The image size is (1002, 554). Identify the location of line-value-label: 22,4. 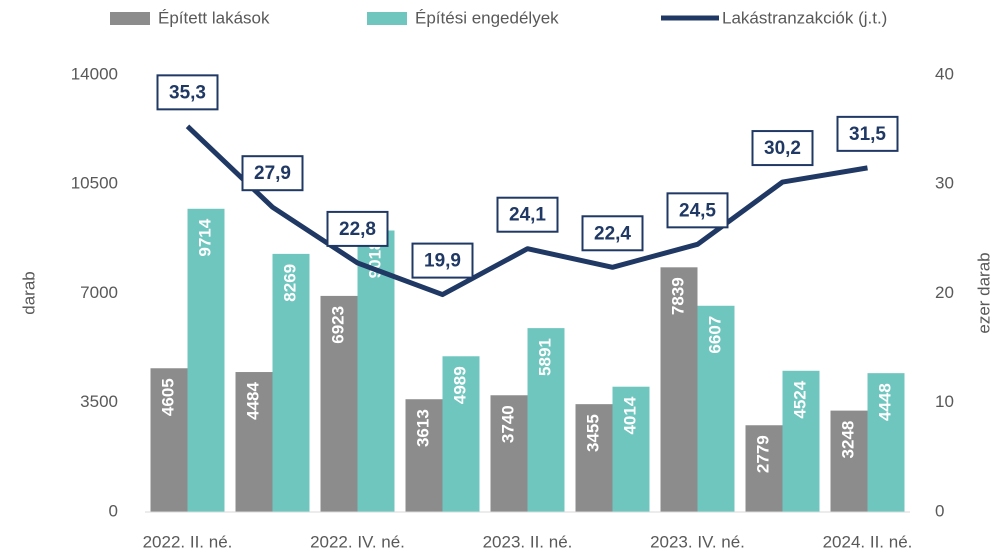
(612, 233).